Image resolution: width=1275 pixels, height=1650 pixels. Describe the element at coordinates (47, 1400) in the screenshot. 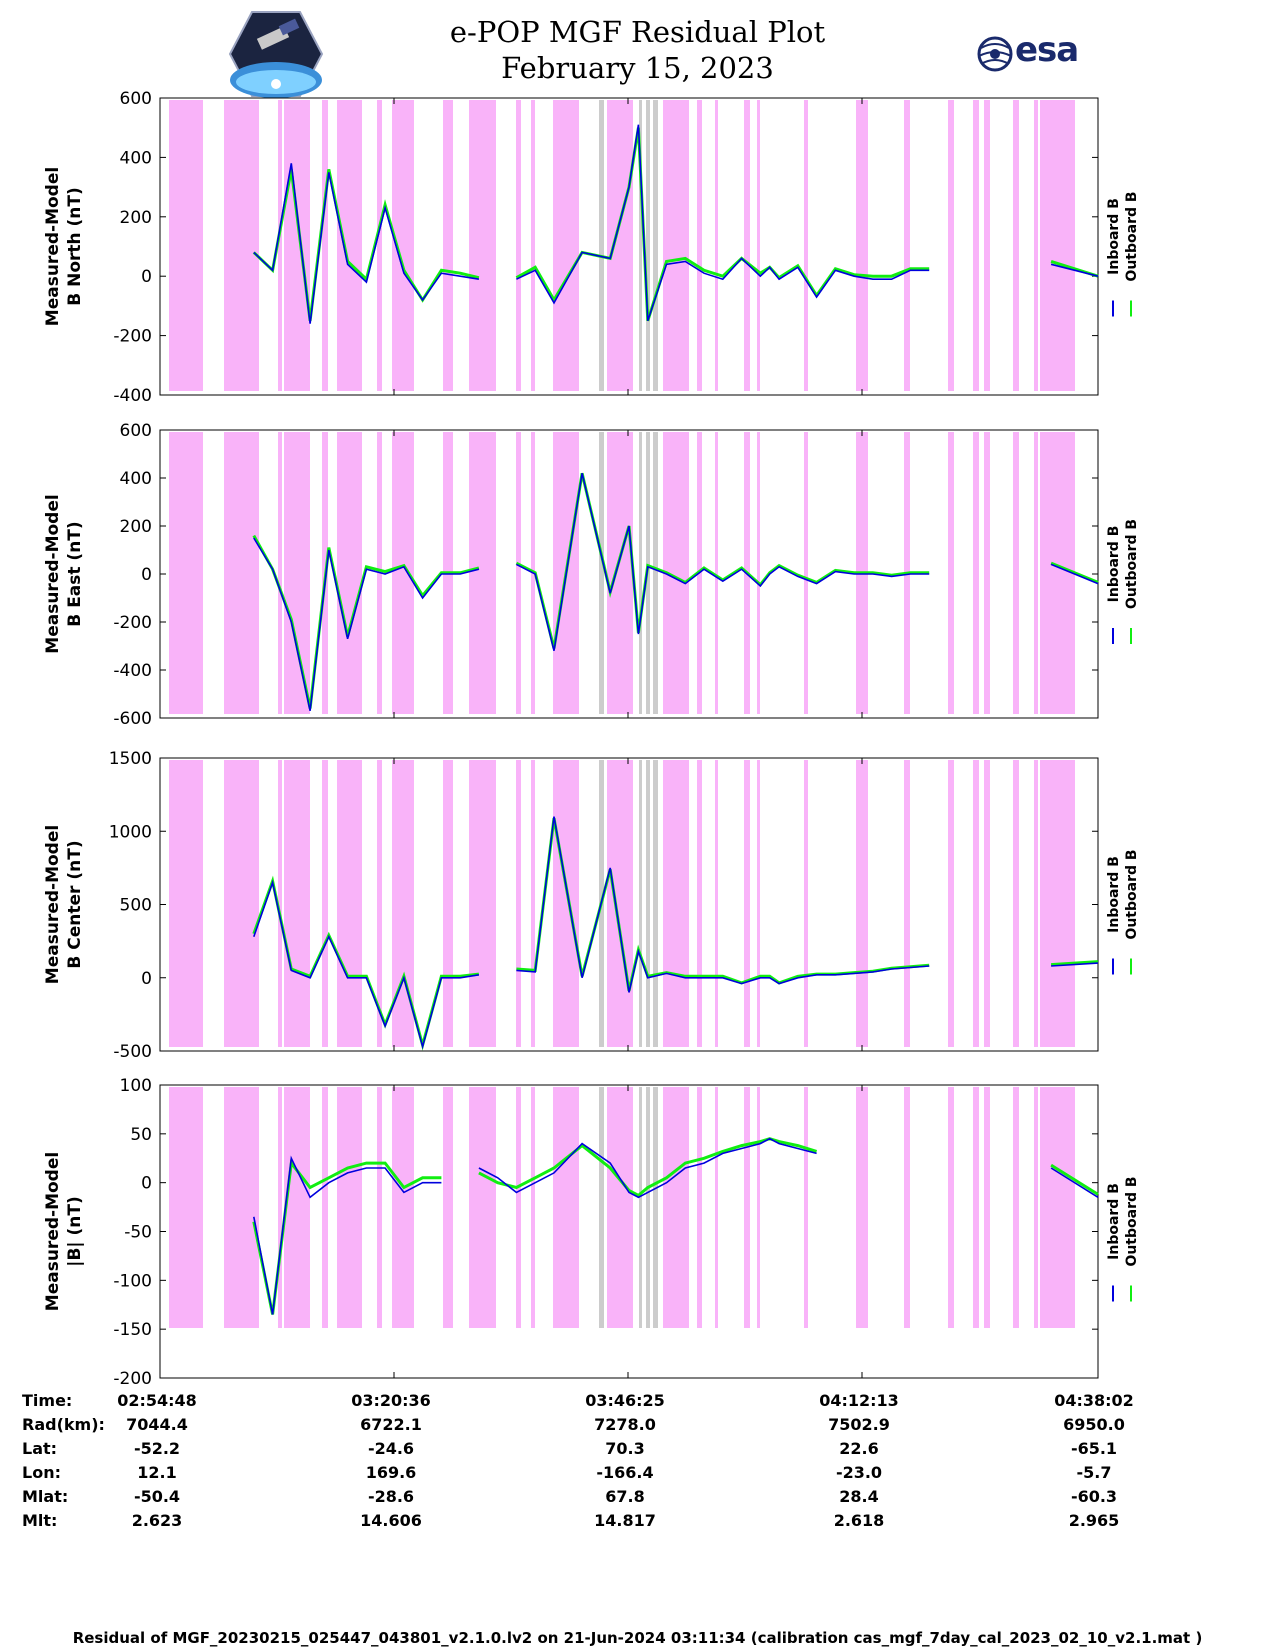

I see `axis-row-label: Time:` at that location.